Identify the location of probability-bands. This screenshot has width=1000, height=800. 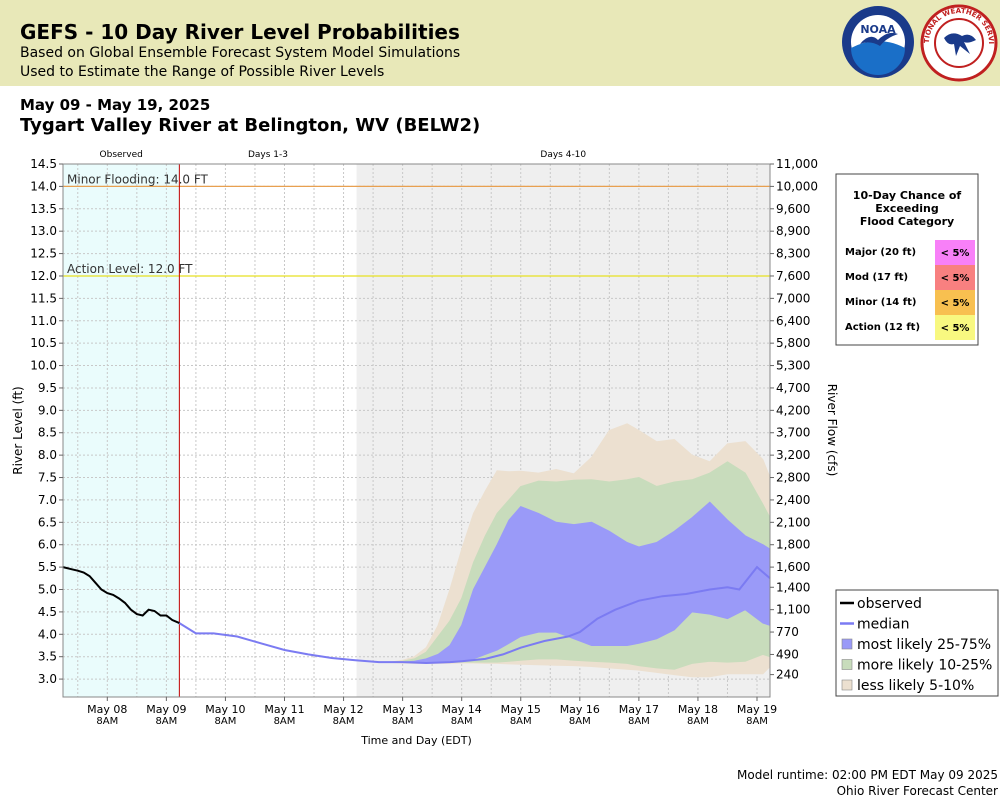
(580, 550).